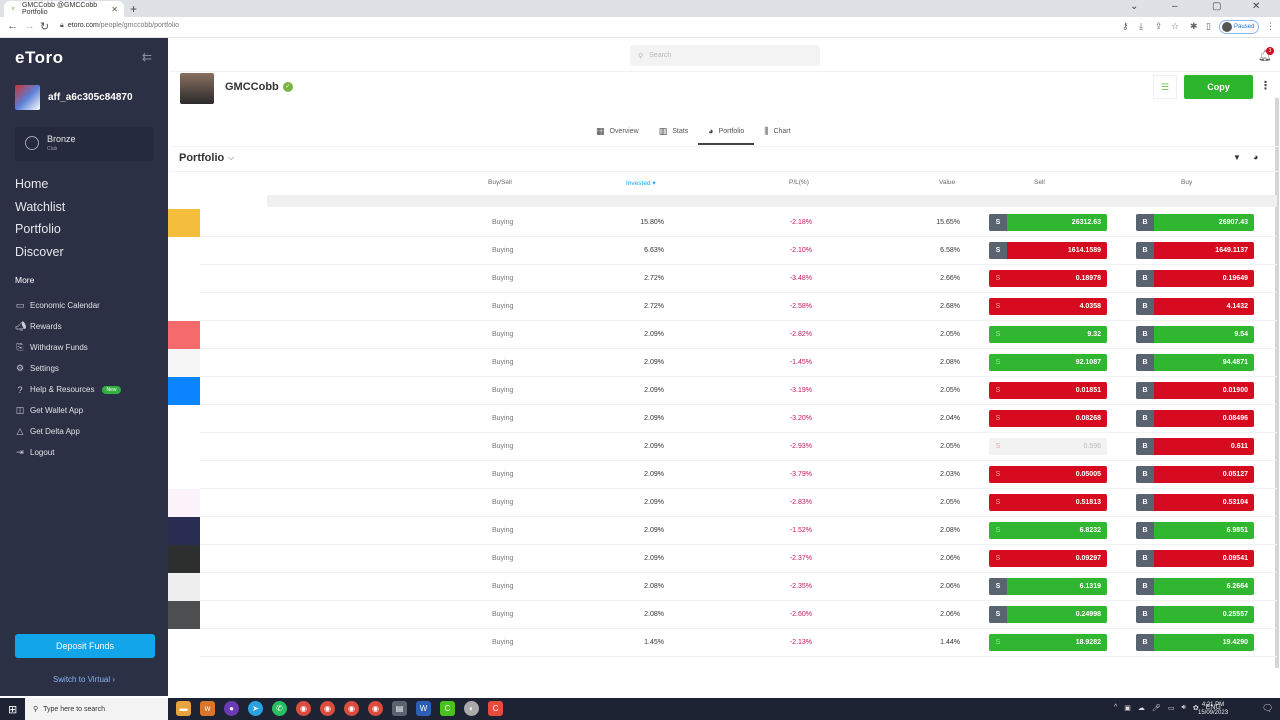 The height and width of the screenshot is (720, 1280). I want to click on list-options-button: ☰, so click(1165, 87).